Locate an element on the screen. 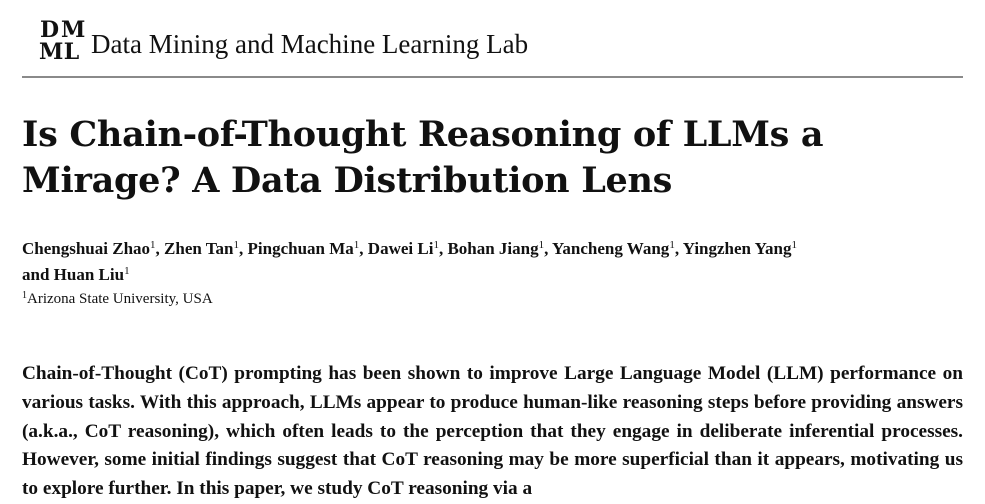 The height and width of the screenshot is (504, 985). dmml-logo-letters: D M M L is located at coordinates (62, 41).